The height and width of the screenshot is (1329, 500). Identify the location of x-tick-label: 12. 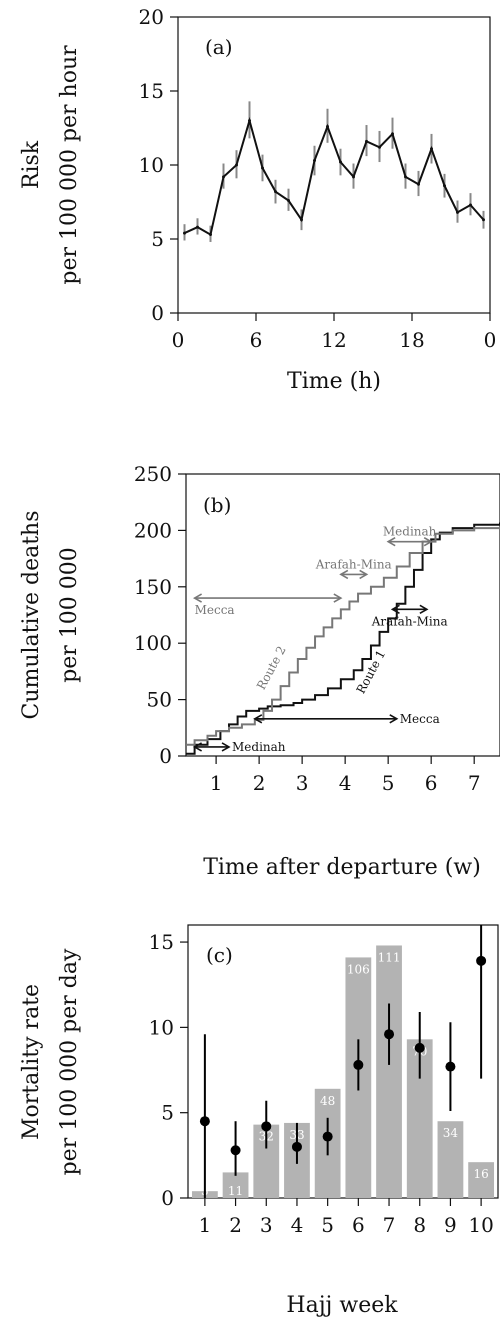
(333, 340).